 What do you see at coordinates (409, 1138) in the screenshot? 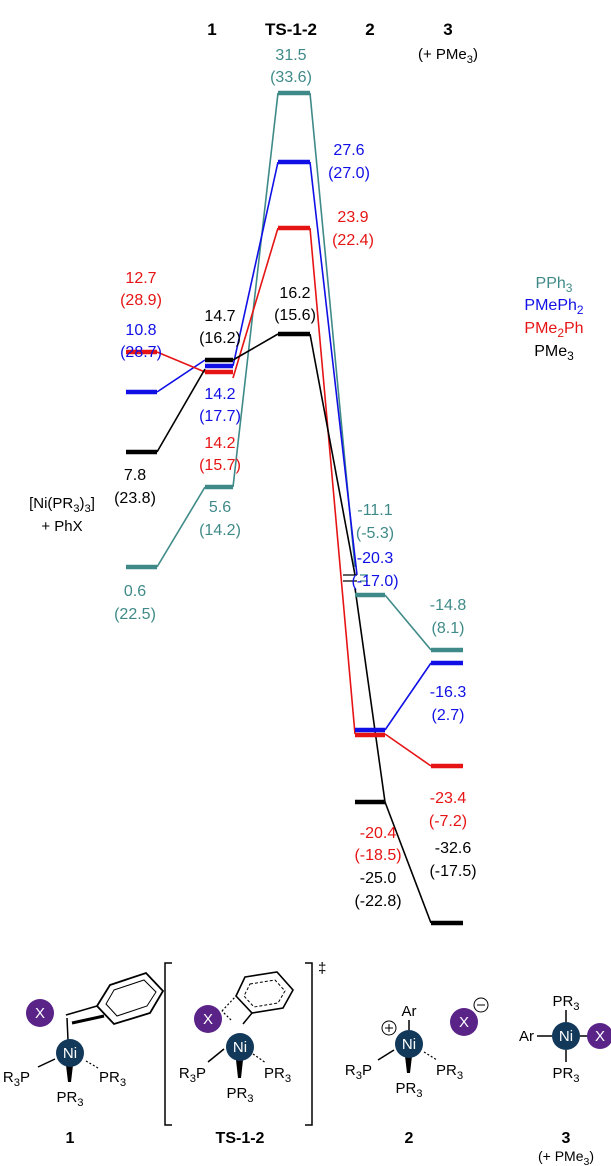
I see `structure-label-2: 2` at bounding box center [409, 1138].